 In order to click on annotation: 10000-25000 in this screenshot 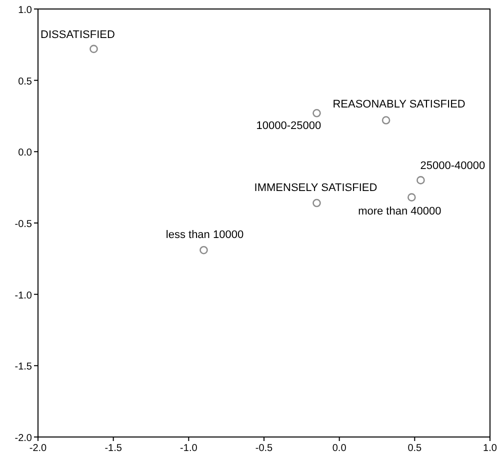, I will do `click(289, 126)`.